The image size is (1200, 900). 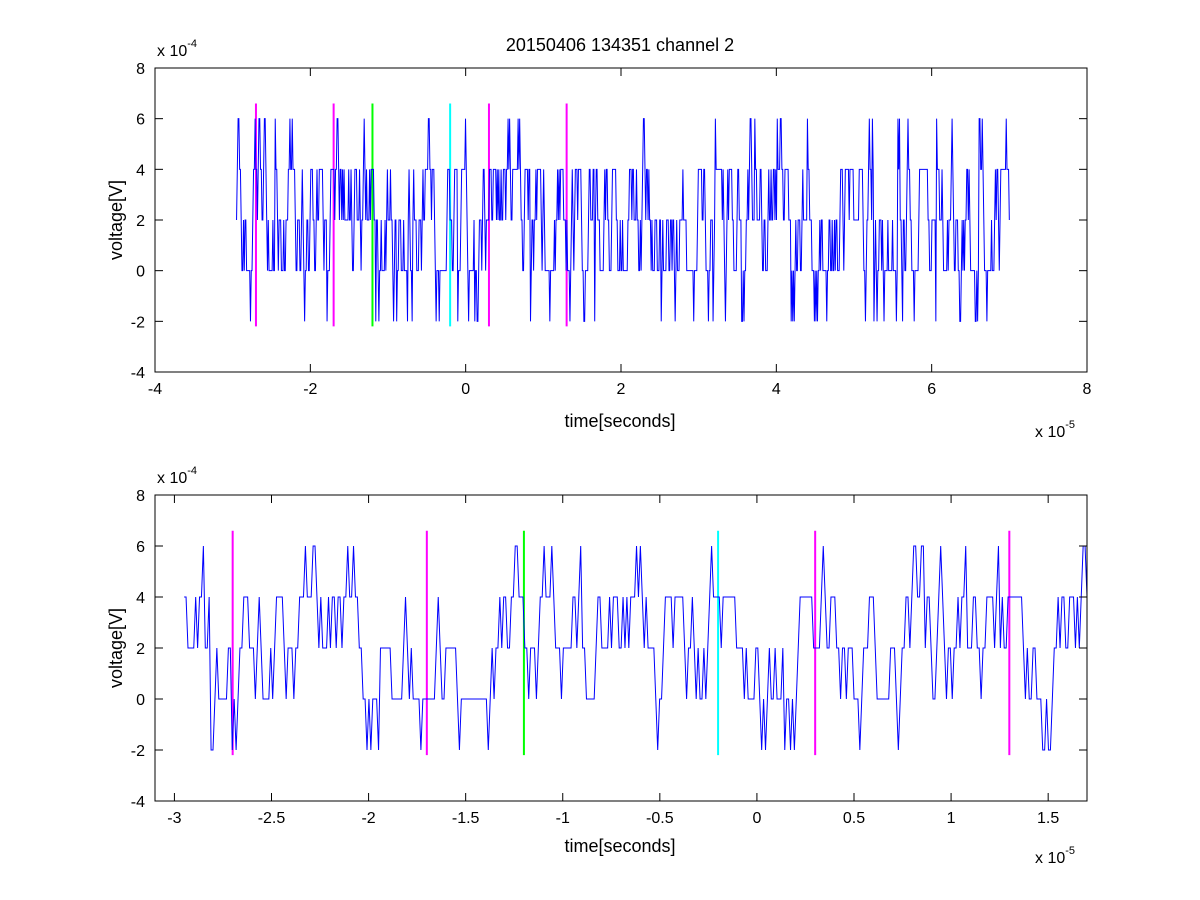 What do you see at coordinates (854, 818) in the screenshot?
I see `bottom-plot-x-tick-label: 0.5` at bounding box center [854, 818].